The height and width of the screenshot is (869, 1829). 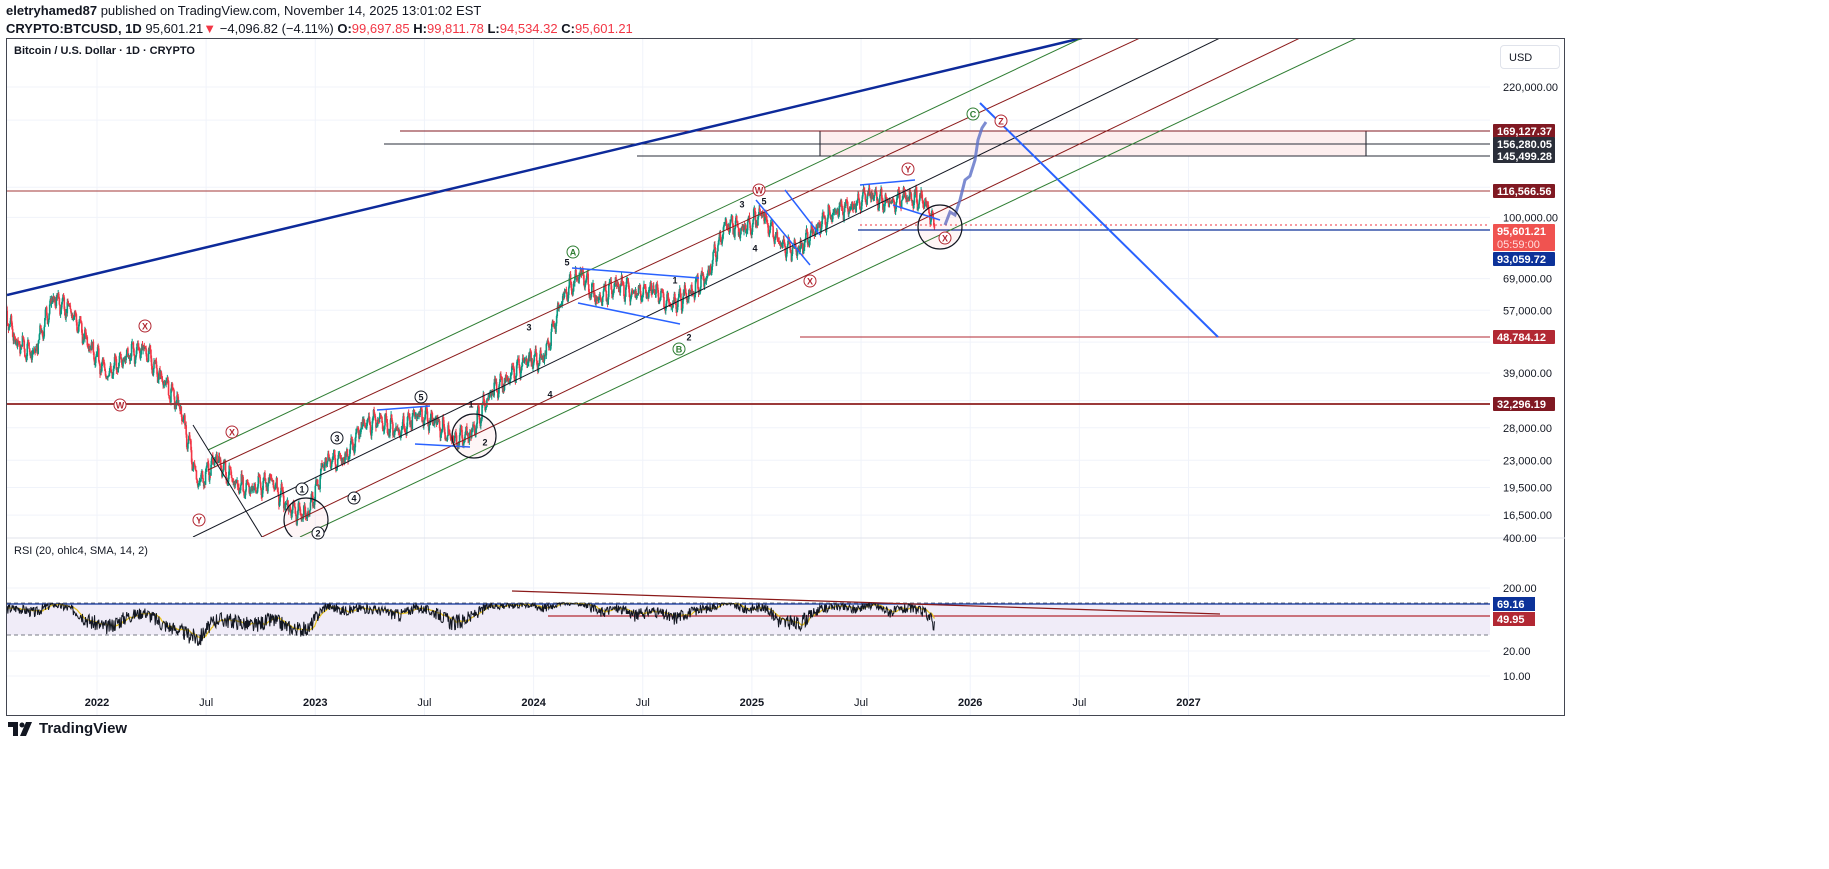 I want to click on time-axis-tick: Jul, so click(x=206, y=703).